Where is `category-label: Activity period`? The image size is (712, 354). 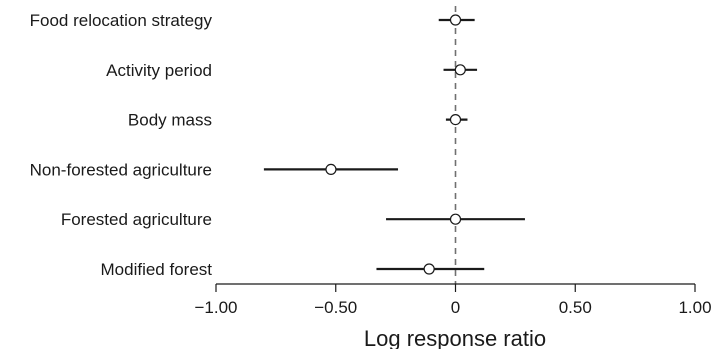
category-label: Activity period is located at coordinates (159, 70).